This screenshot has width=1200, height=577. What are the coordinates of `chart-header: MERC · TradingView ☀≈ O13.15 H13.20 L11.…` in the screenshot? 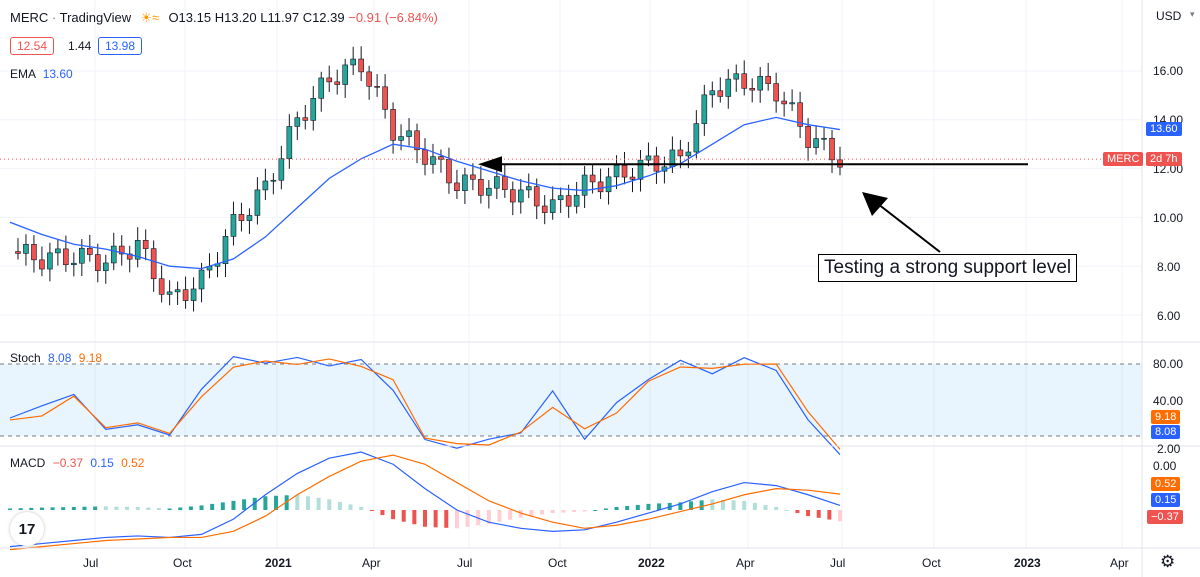 It's located at (224, 18).